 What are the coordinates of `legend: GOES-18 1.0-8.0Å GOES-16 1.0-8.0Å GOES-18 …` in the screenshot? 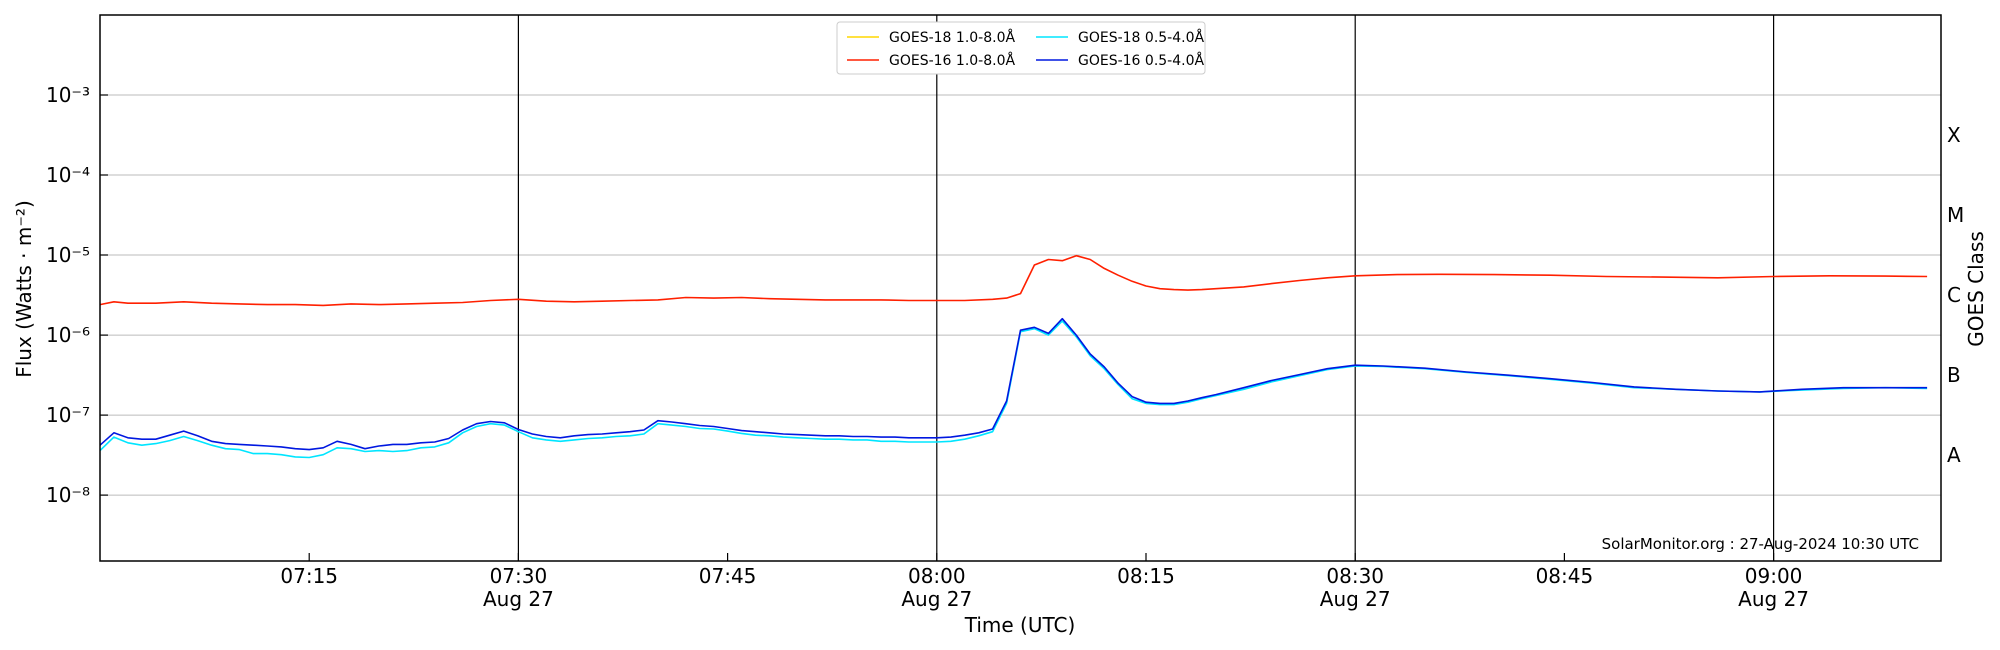 It's located at (1021, 48).